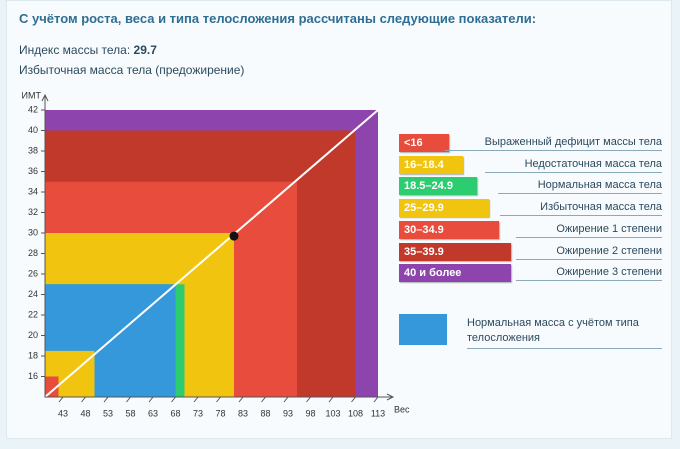  Describe the element at coordinates (175, 413) in the screenshot. I see `x-tick-label: 68` at that location.